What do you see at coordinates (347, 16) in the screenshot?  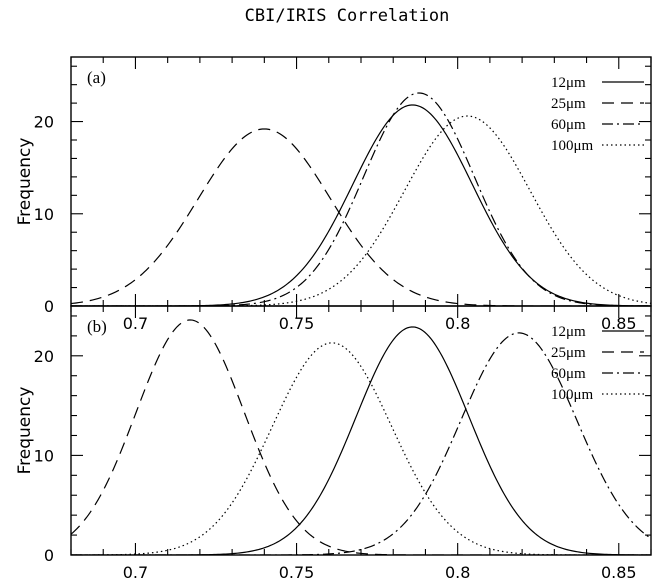 I see `chart-title: CBI/IRIS Correlation` at bounding box center [347, 16].